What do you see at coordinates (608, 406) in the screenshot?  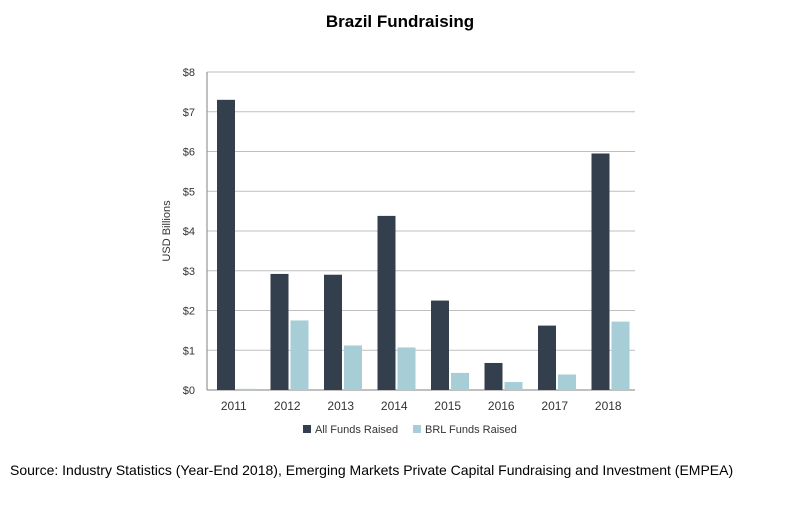 I see `x-tick-label: 2018` at bounding box center [608, 406].